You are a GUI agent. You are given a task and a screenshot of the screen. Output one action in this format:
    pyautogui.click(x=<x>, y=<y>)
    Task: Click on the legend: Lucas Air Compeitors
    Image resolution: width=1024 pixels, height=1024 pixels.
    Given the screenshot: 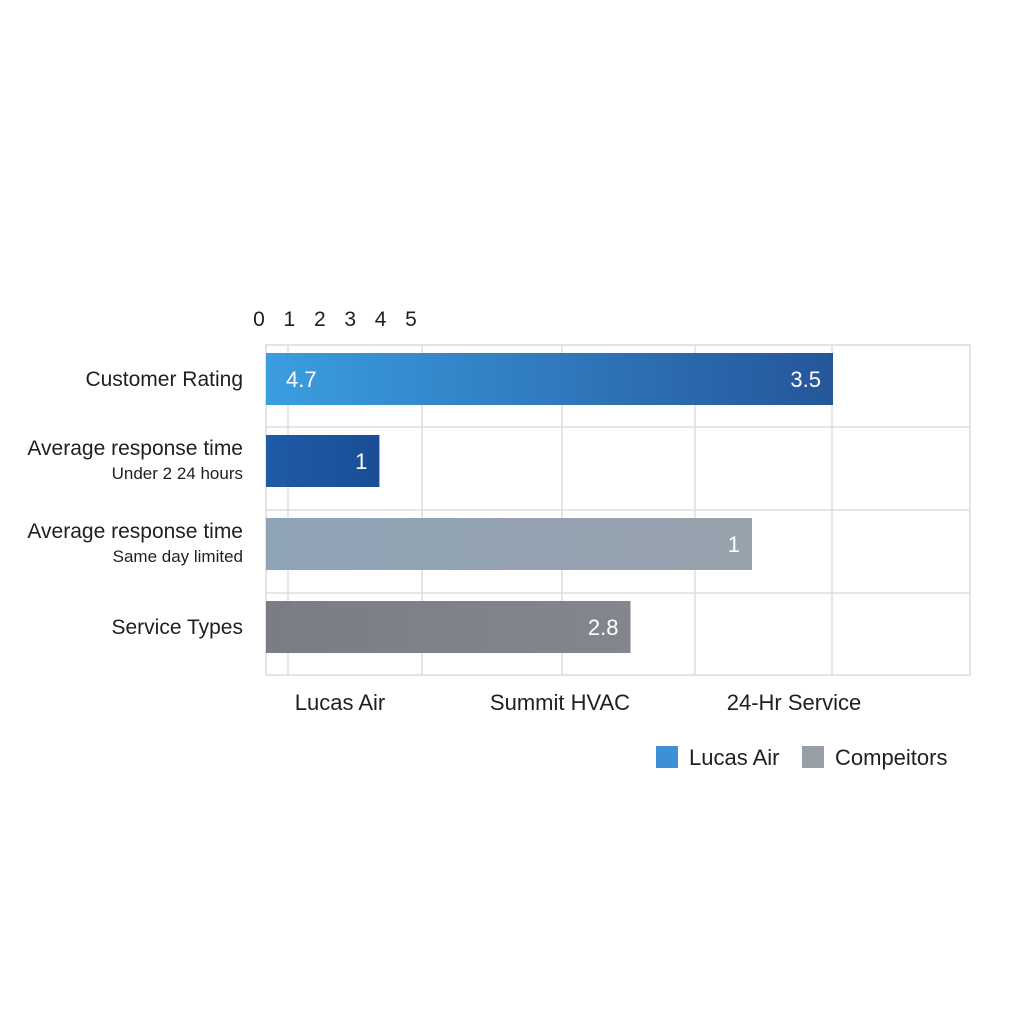 What is the action you would take?
    pyautogui.click(x=801, y=757)
    